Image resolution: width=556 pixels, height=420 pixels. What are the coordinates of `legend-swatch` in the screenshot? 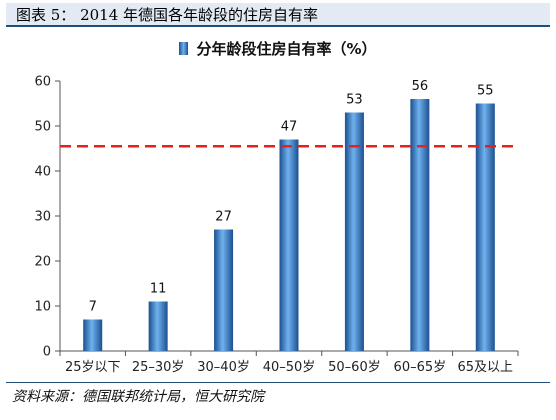 It's located at (184, 48).